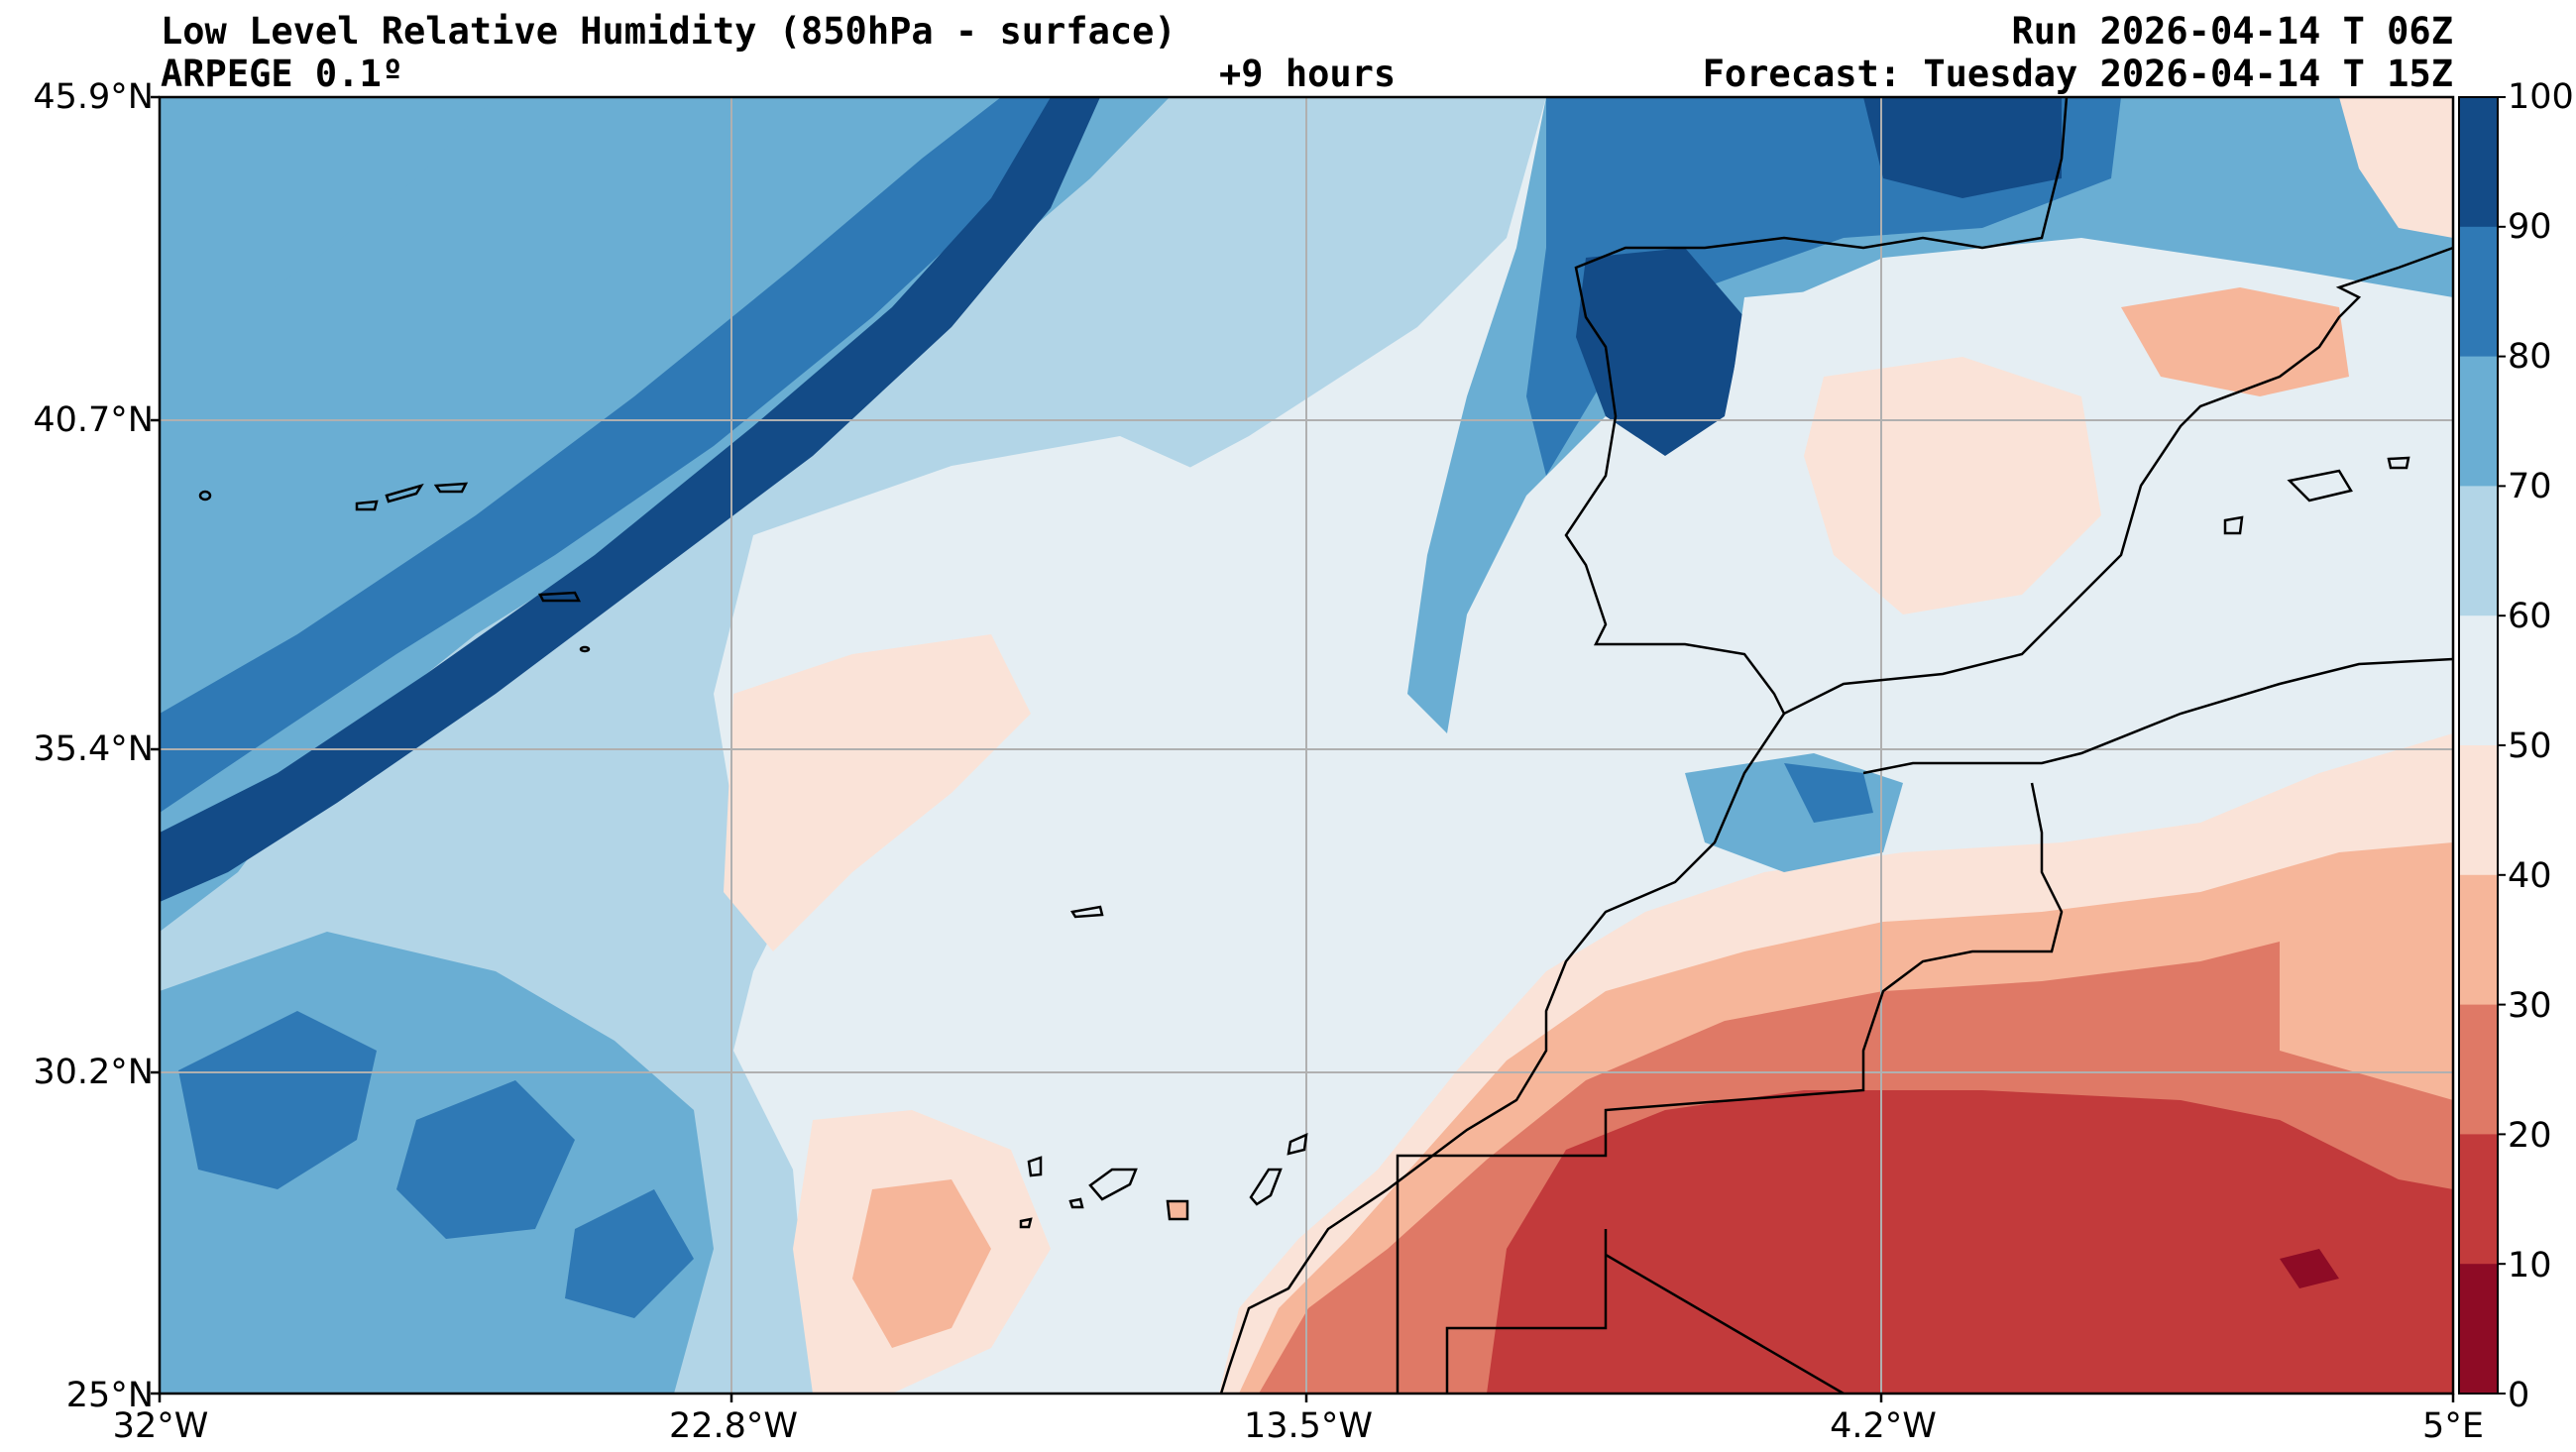 The height and width of the screenshot is (1452, 2576). Describe the element at coordinates (277, 1100) in the screenshot. I see `field-80-90-blob1` at that location.